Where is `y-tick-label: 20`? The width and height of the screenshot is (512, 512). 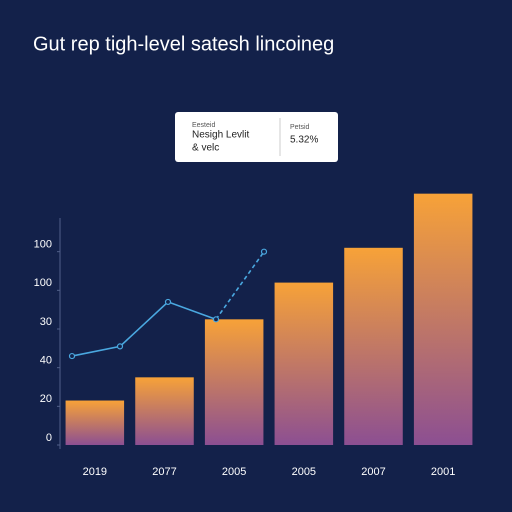
y-tick-label: 20 is located at coordinates (46, 399).